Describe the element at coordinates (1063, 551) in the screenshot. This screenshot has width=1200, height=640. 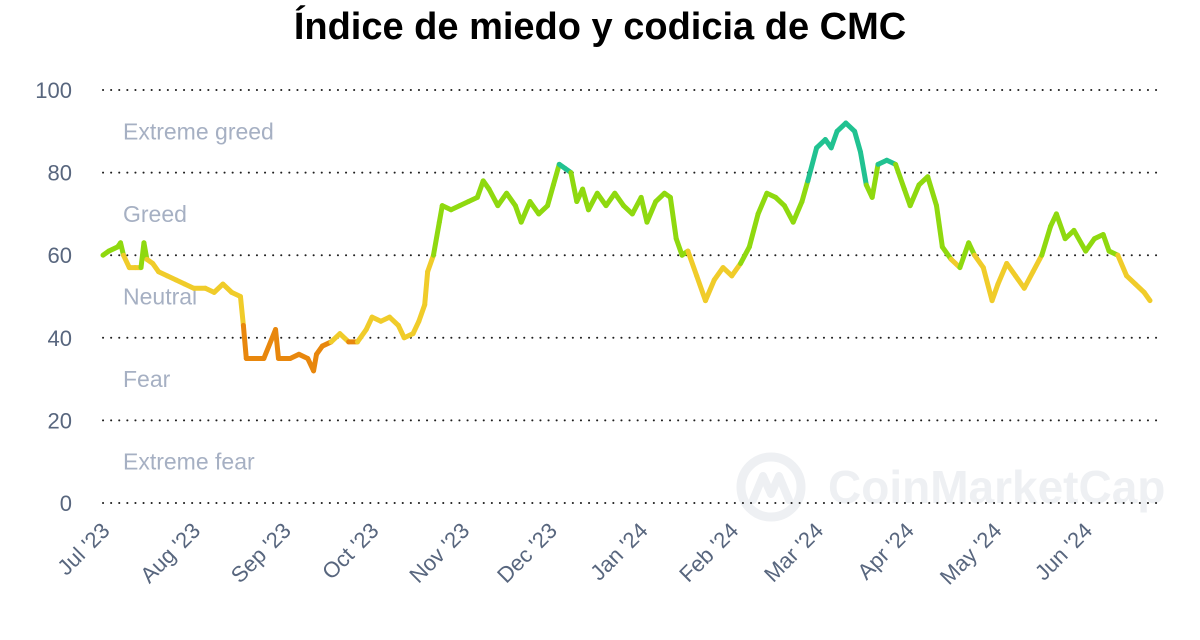
I see `x-tick-label: Jun '24` at that location.